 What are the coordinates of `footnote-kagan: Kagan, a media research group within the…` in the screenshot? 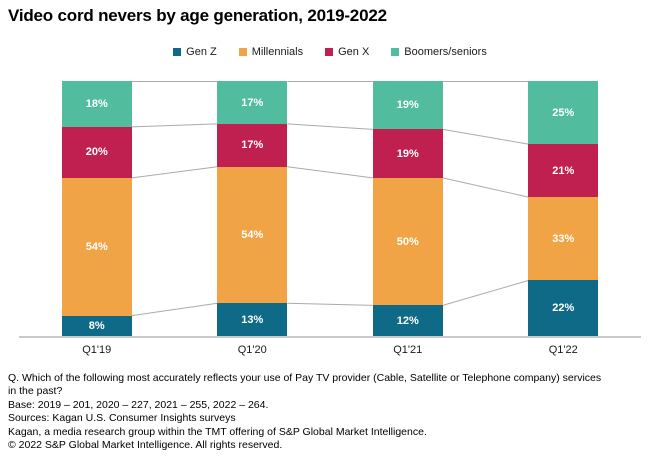 It's located at (217, 431).